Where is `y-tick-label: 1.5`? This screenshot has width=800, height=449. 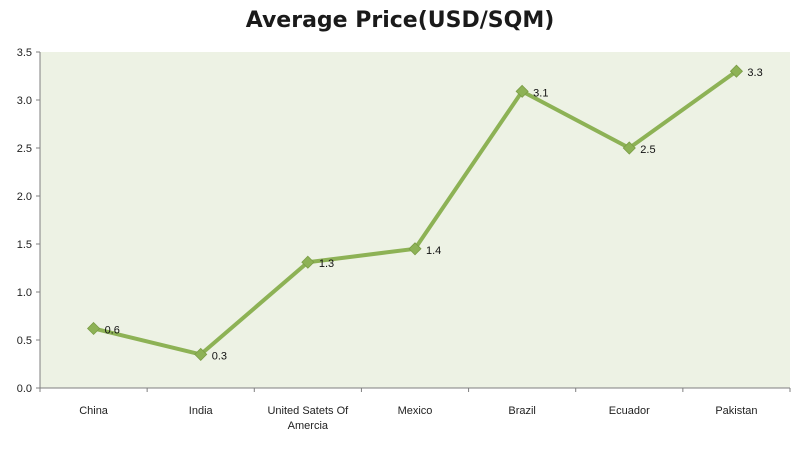 y-tick-label: 1.5 is located at coordinates (24, 245).